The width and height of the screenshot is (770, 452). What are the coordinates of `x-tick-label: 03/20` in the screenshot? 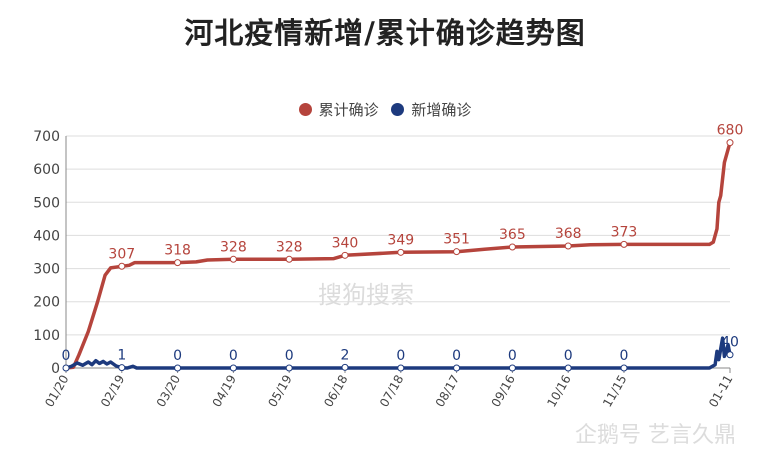 It's located at (168, 391).